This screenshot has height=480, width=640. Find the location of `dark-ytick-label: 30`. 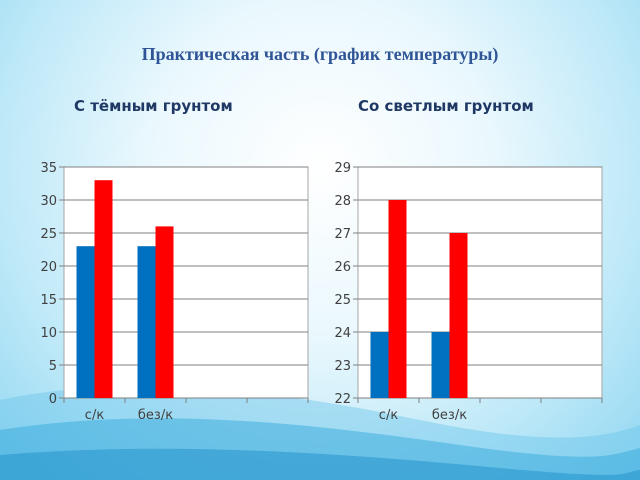

dark-ytick-label: 30 is located at coordinates (48, 201).